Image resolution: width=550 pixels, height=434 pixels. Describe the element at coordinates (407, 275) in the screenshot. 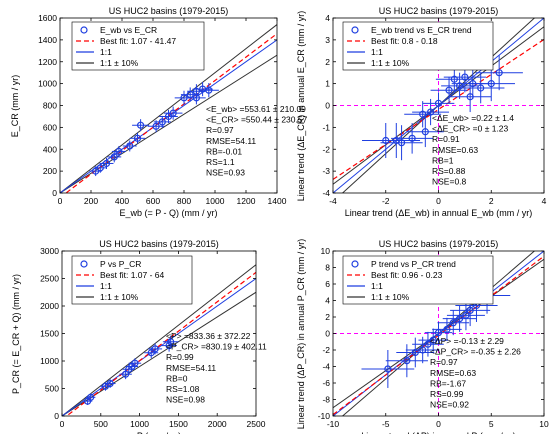

I see `legend-label: Best fit: 0.96 - 0.23` at that location.